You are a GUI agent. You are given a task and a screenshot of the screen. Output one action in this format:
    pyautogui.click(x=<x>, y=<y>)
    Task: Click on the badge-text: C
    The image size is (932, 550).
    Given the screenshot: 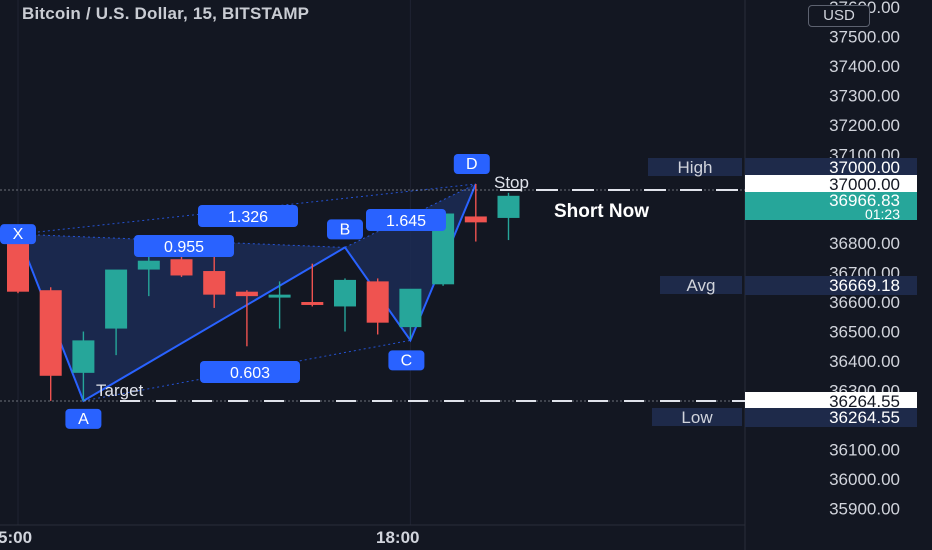 What is the action you would take?
    pyautogui.click(x=407, y=360)
    